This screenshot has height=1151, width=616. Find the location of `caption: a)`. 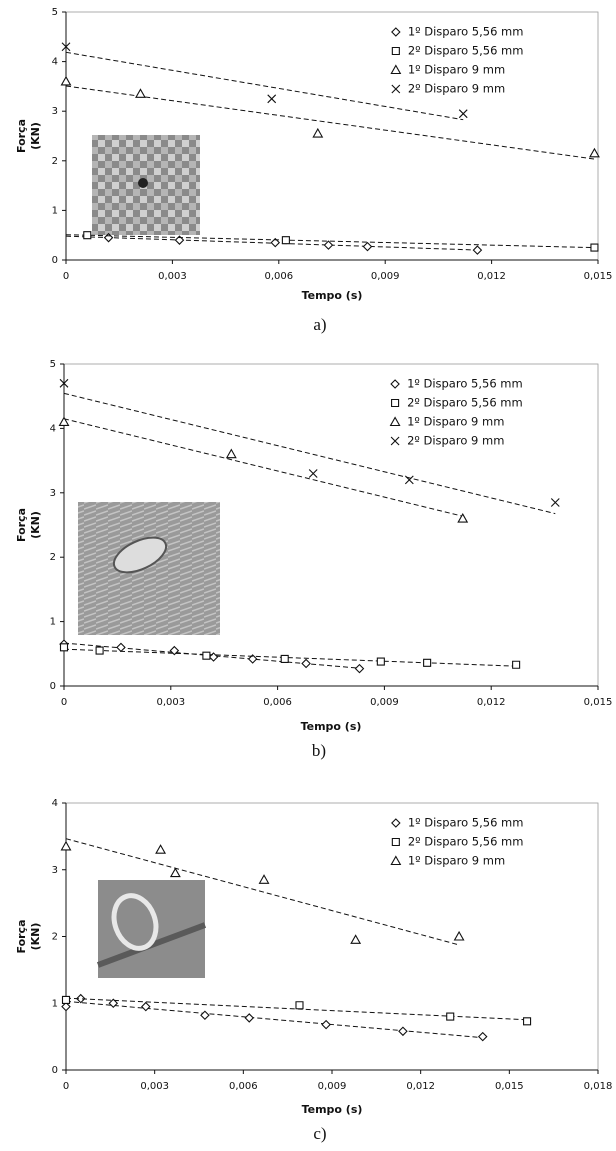

caption: a) is located at coordinates (319, 324).